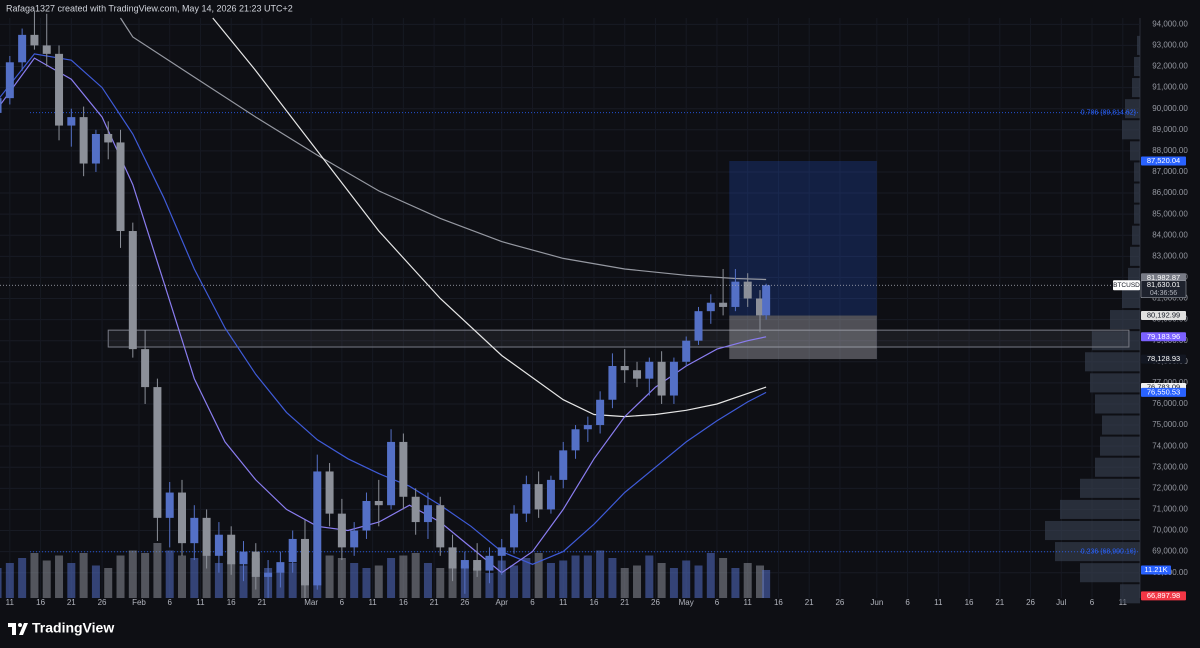 The image size is (1200, 648). Describe the element at coordinates (1126, 285) in the screenshot. I see `symbol-label: BTCUSD` at that location.